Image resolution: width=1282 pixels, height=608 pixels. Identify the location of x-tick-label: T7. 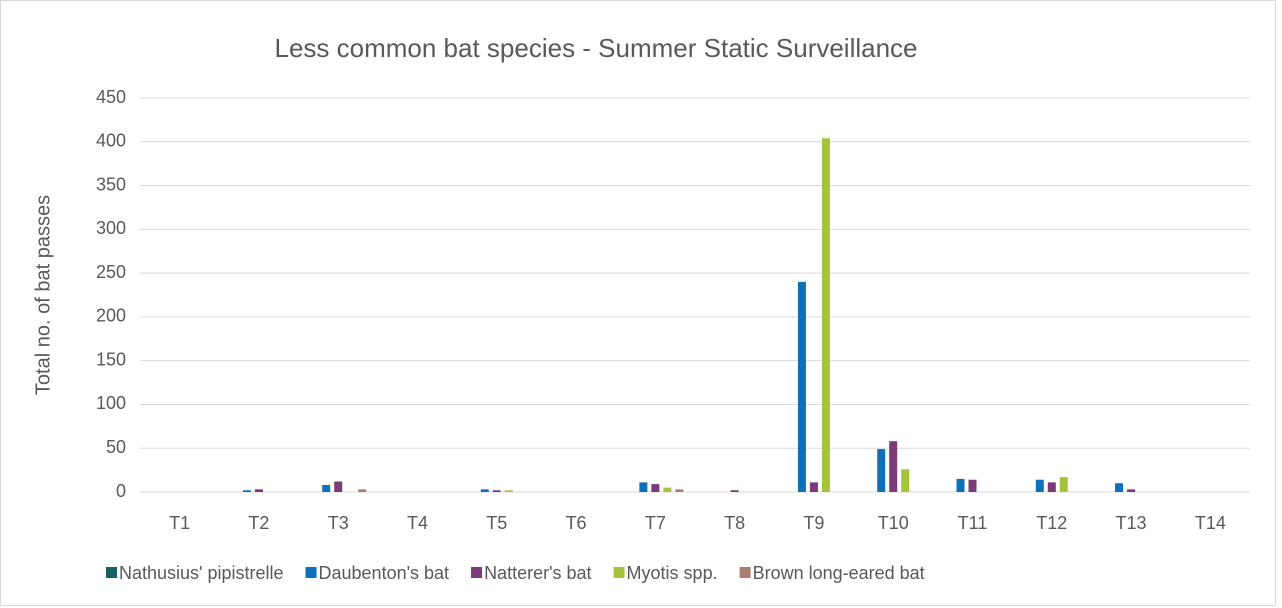
(655, 523).